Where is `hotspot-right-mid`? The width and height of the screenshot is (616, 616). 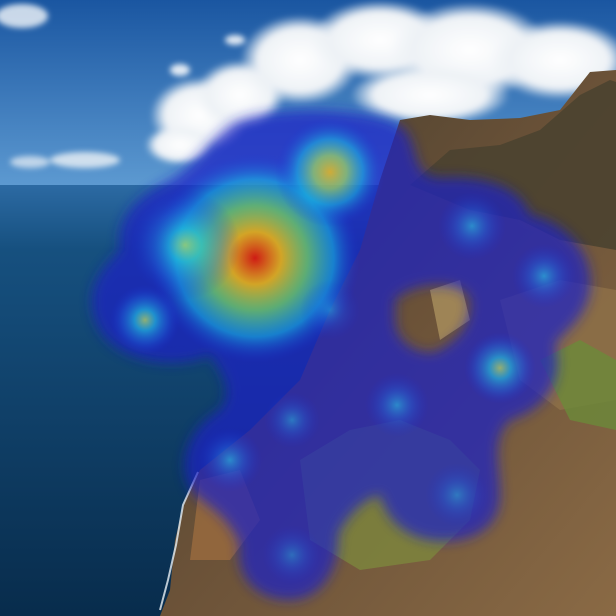 hotspot-right-mid is located at coordinates (500, 368).